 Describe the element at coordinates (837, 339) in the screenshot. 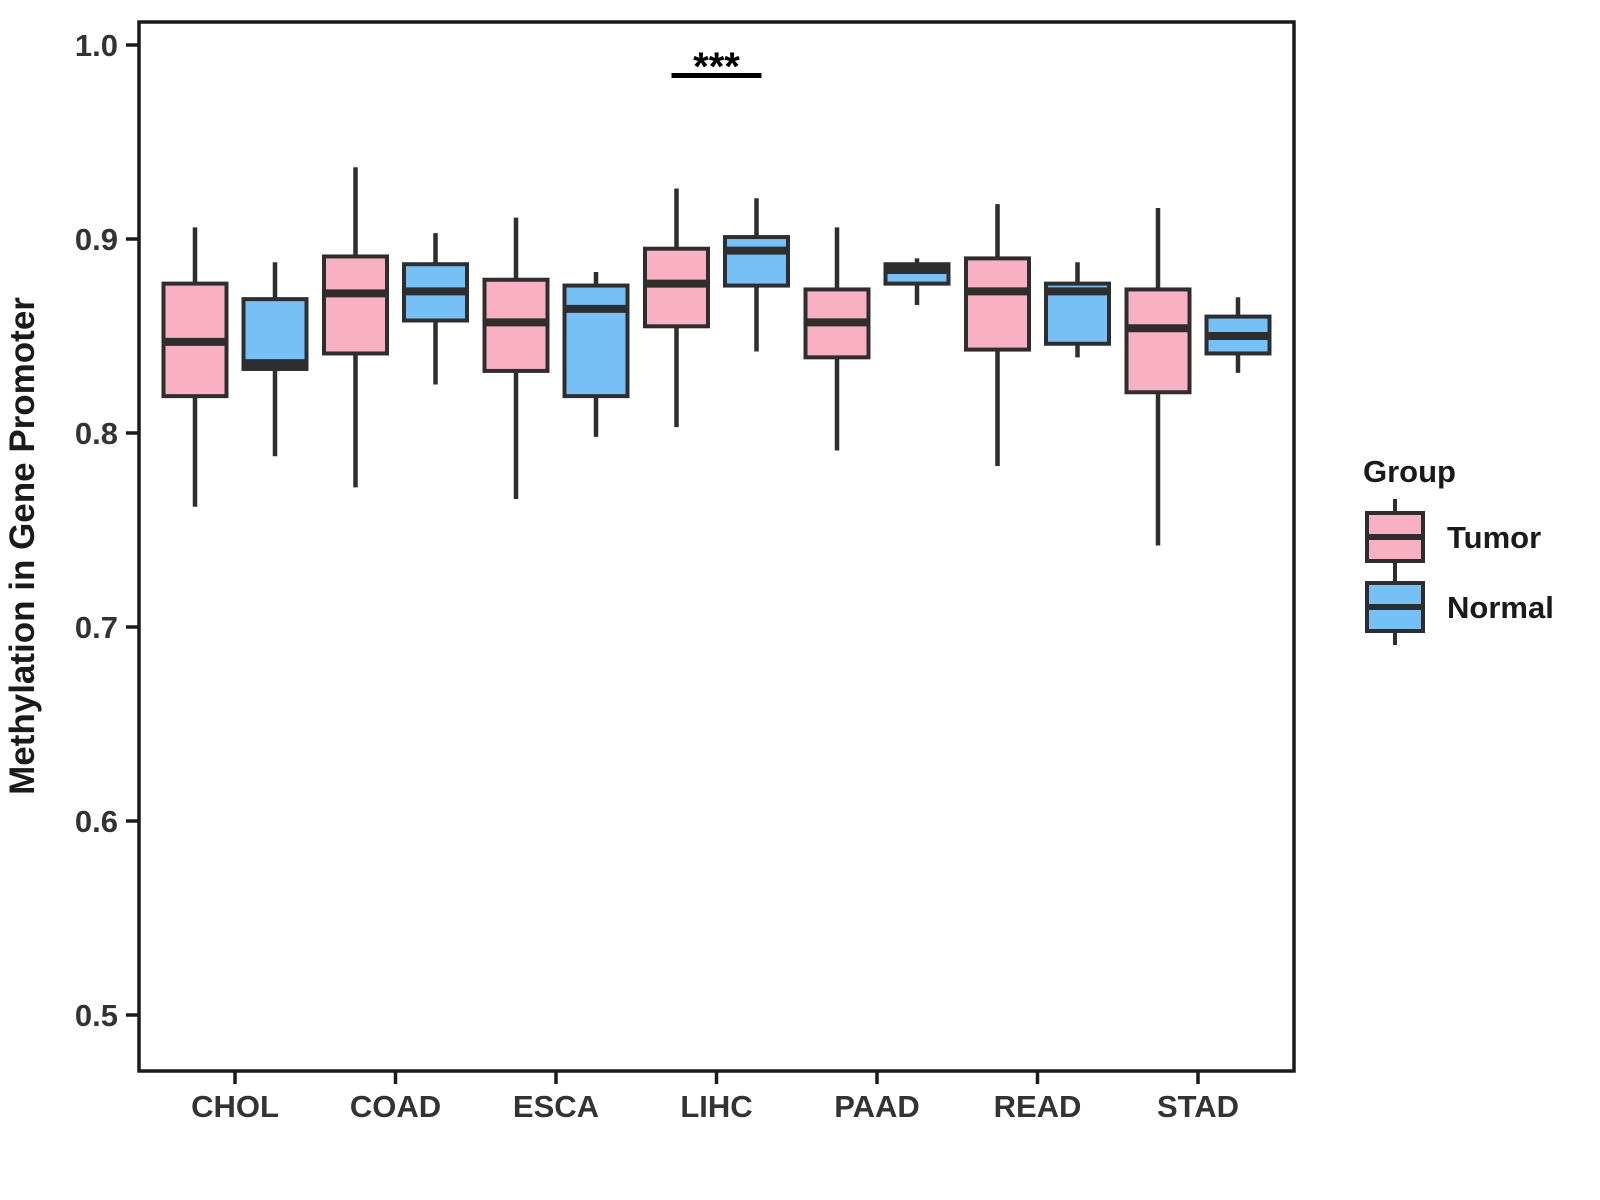

I see `box-tumor-paad` at that location.